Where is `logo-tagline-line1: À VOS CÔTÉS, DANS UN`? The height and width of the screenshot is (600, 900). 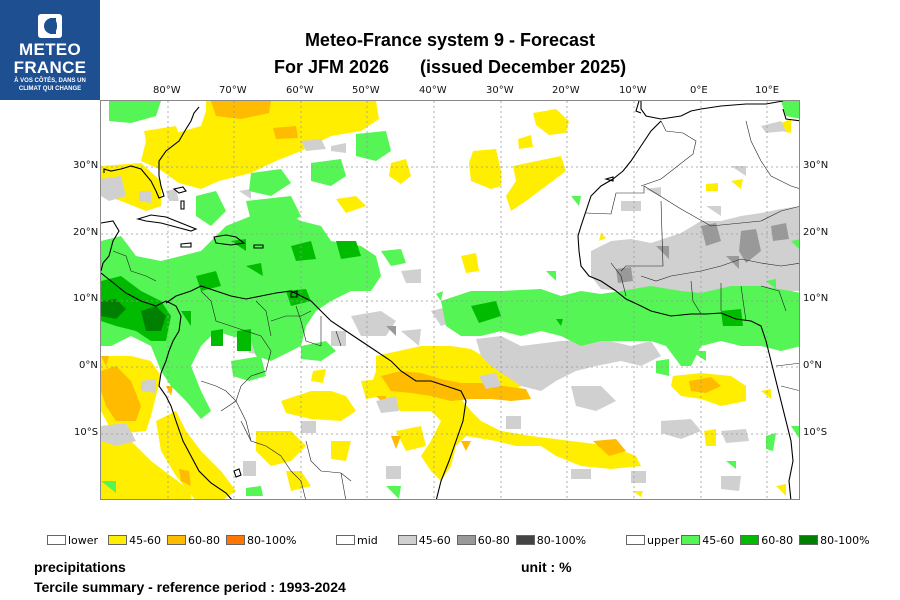 logo-tagline-line1: À VOS CÔTÉS, DANS UN is located at coordinates (50, 81).